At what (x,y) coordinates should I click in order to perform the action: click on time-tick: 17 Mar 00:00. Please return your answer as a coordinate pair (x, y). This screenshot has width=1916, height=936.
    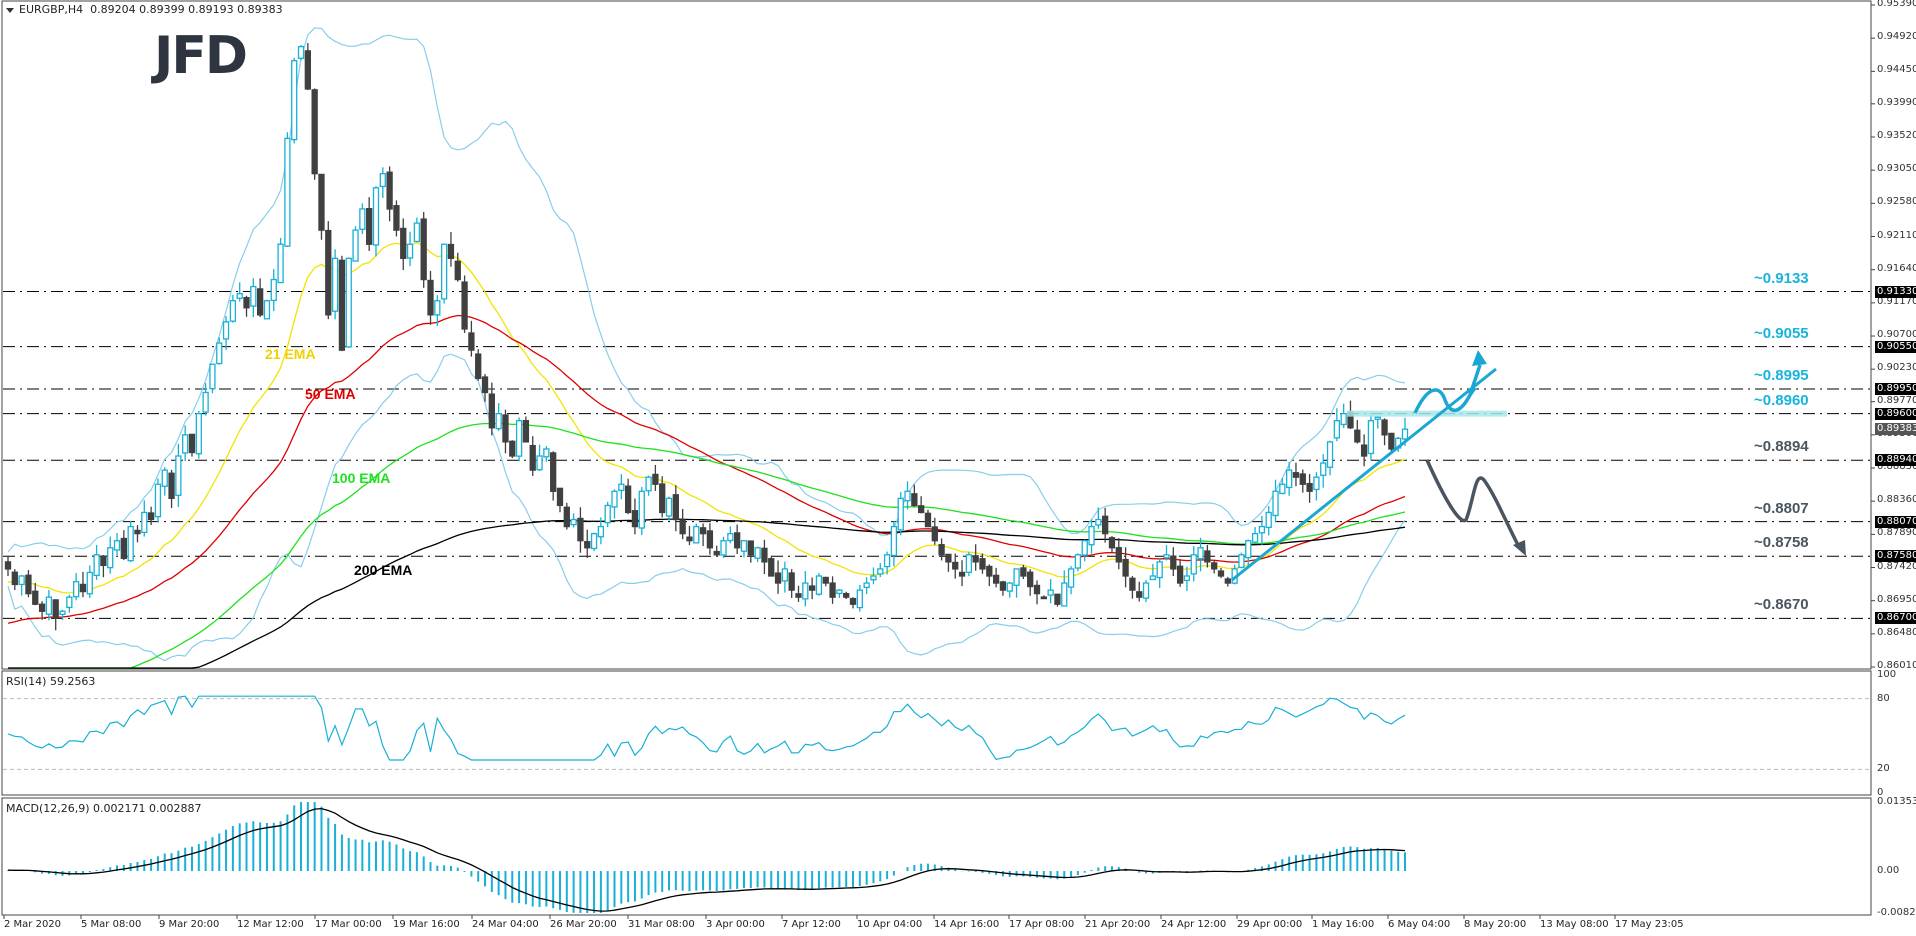
    Looking at the image, I should click on (348, 924).